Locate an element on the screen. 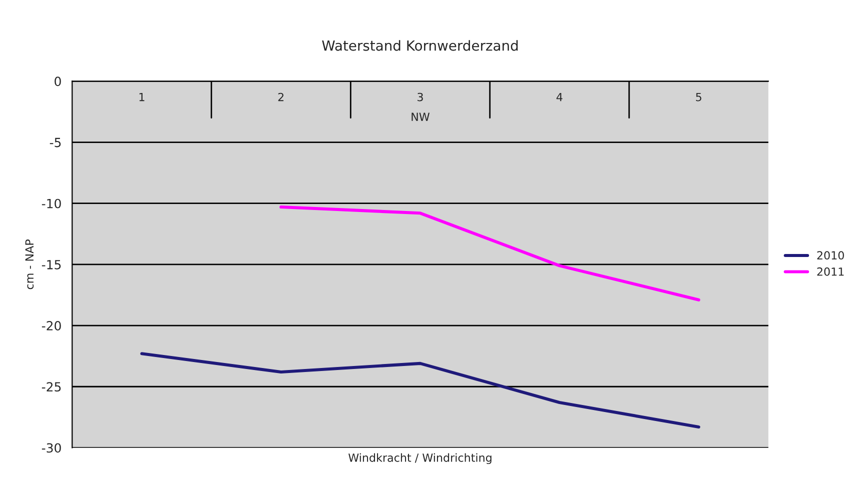 The height and width of the screenshot is (492, 849). y-axis-title: cm - NAP is located at coordinates (29, 265).